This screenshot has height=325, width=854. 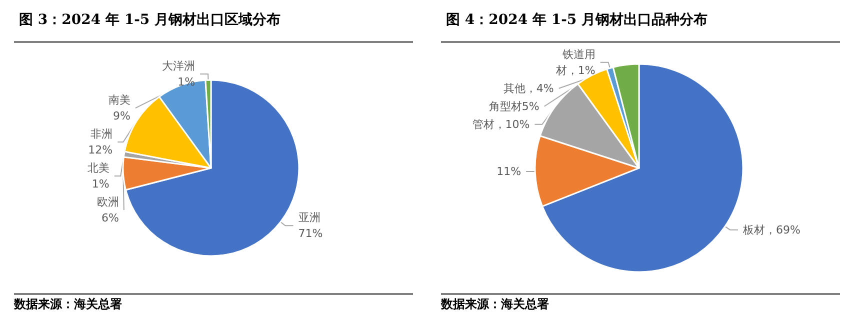 What do you see at coordinates (577, 20) in the screenshot?
I see `chart-title: 图 4：2024 年 1-5 月钢材出口品种分布` at bounding box center [577, 20].